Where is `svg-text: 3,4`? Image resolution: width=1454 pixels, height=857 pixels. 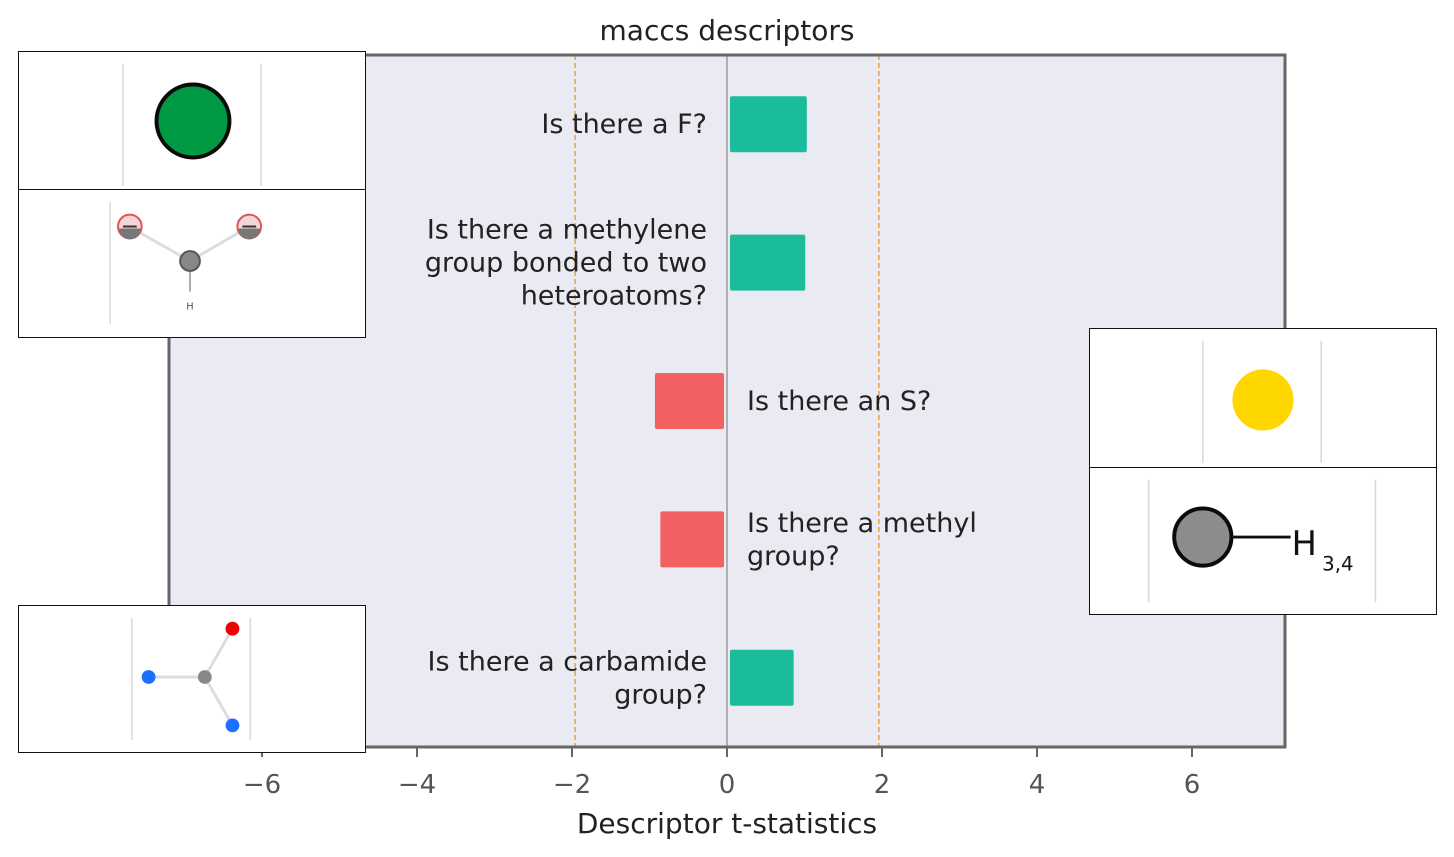 svg-text: 3,4 is located at coordinates (1337, 564).